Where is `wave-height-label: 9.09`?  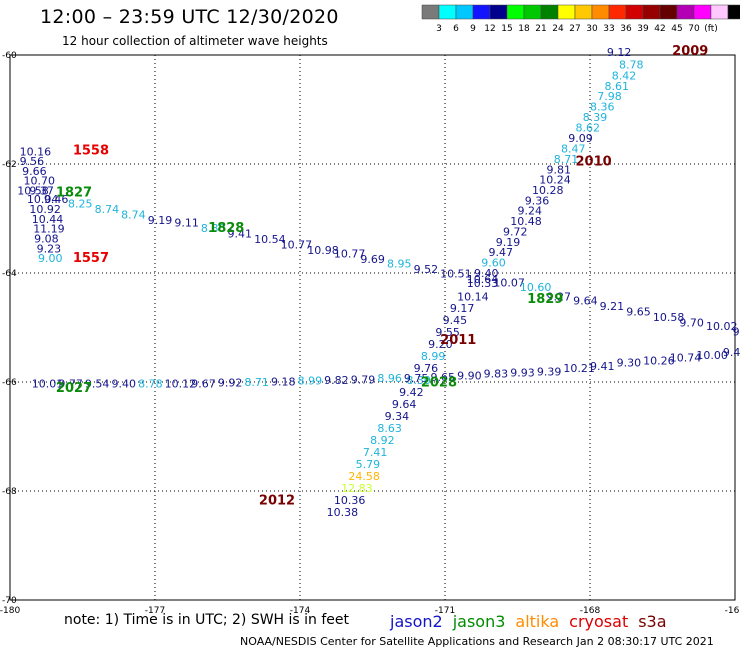 wave-height-label: 9.09 is located at coordinates (580, 138).